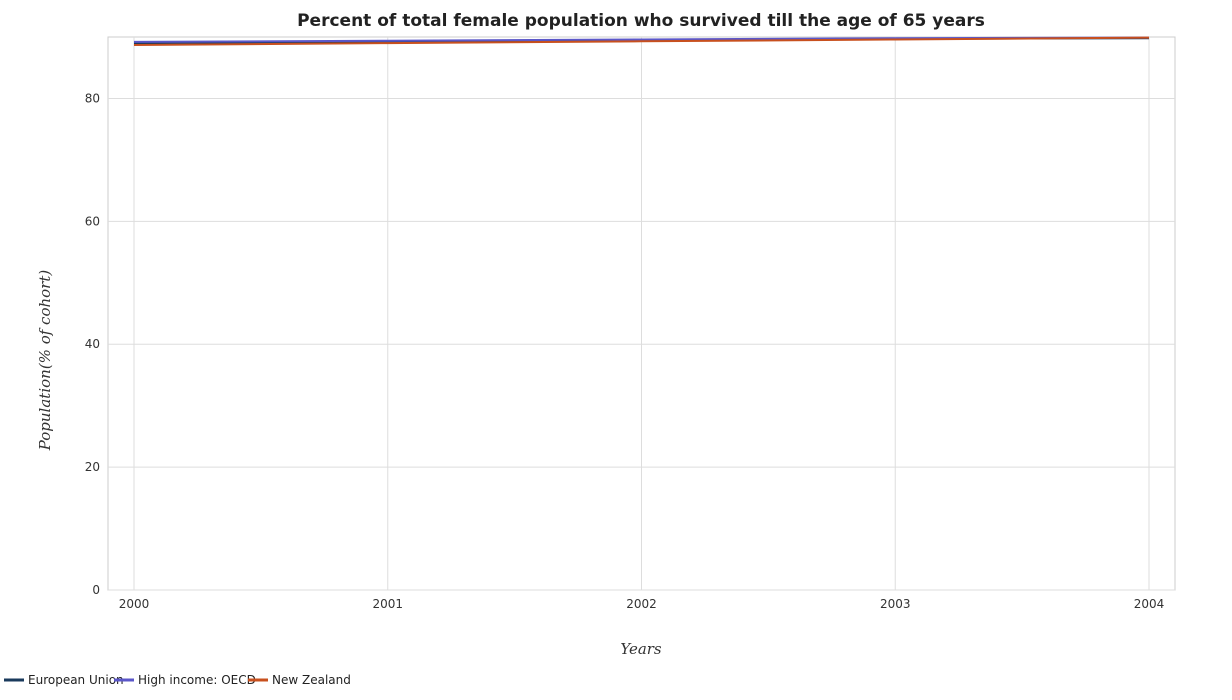 This screenshot has height=700, width=1232. I want to click on y-tick-label: 0, so click(96, 590).